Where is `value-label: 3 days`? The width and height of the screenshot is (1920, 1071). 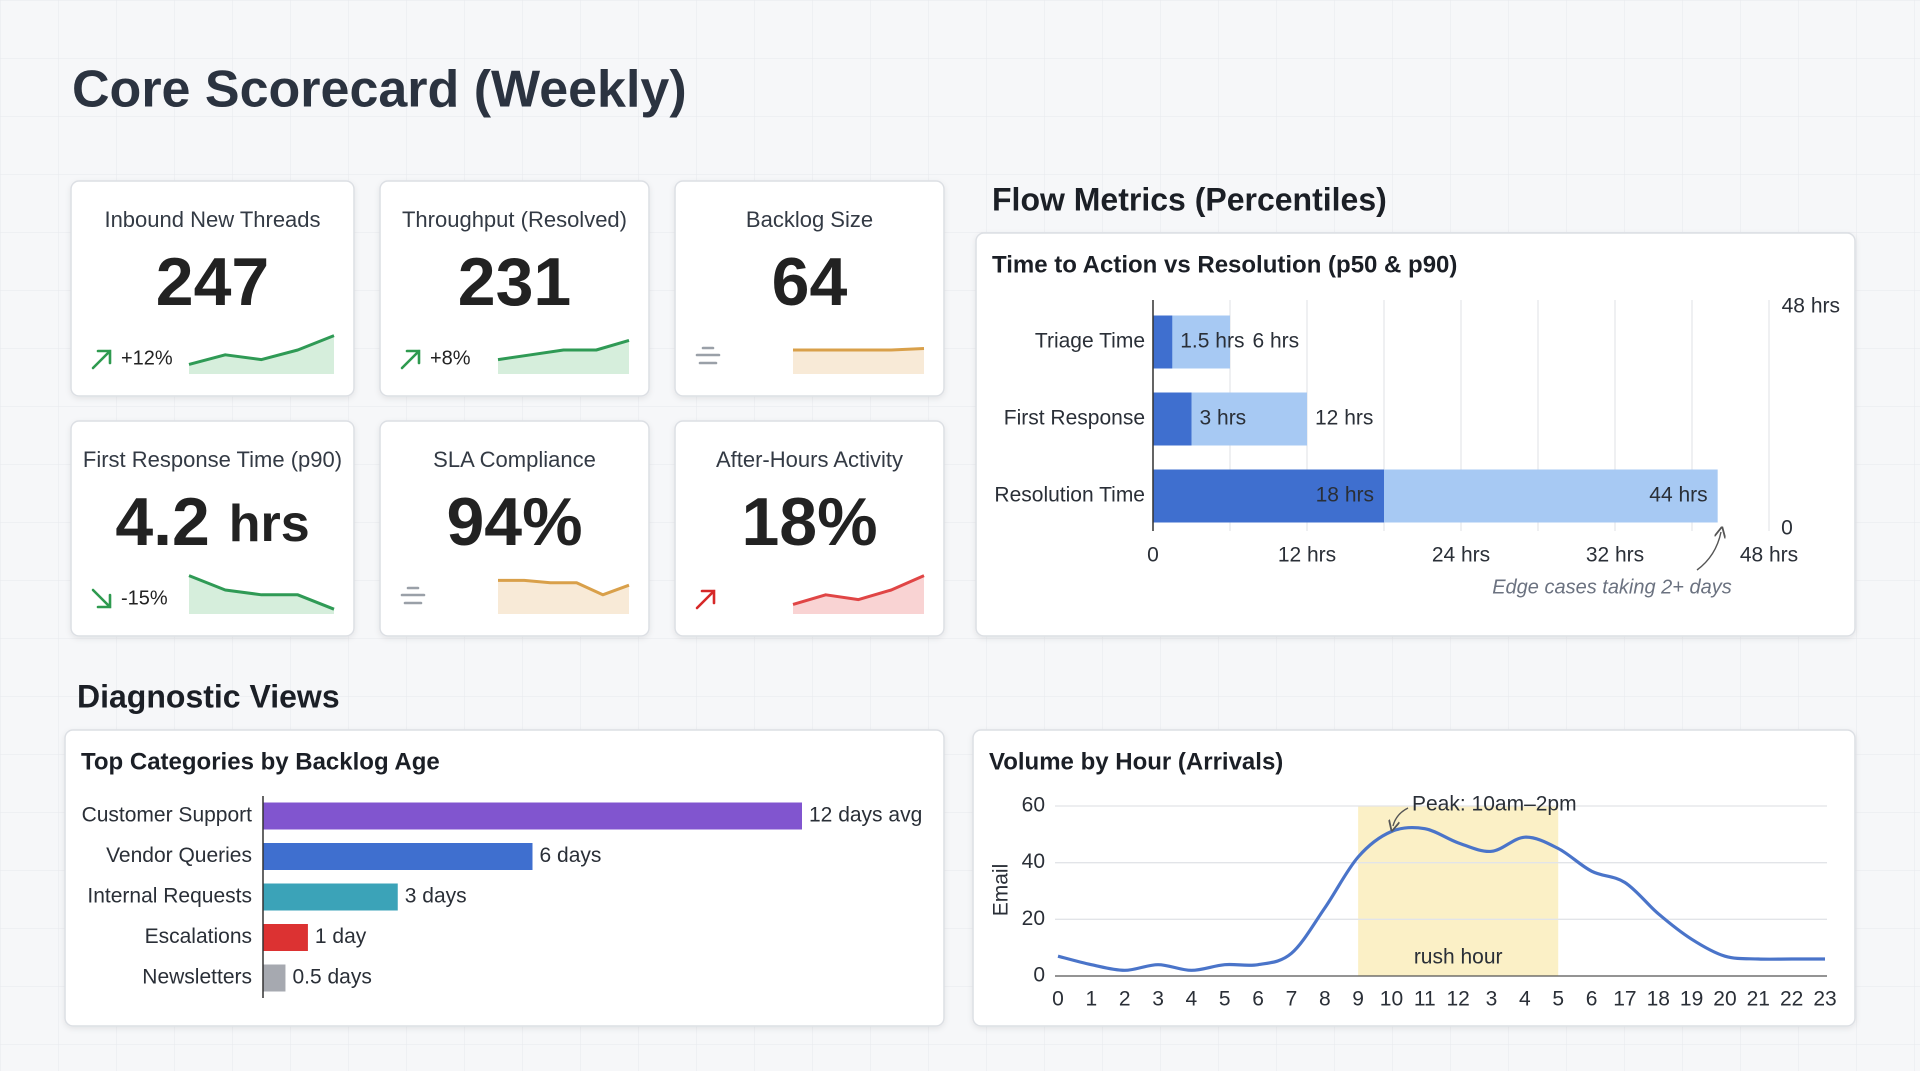
value-label: 3 days is located at coordinates (436, 896).